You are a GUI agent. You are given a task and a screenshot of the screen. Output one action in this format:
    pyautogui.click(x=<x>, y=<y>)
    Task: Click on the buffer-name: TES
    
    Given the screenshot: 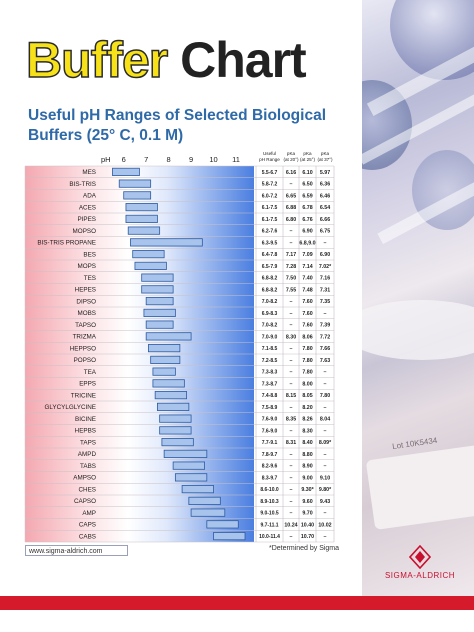 What is the action you would take?
    pyautogui.click(x=90, y=278)
    